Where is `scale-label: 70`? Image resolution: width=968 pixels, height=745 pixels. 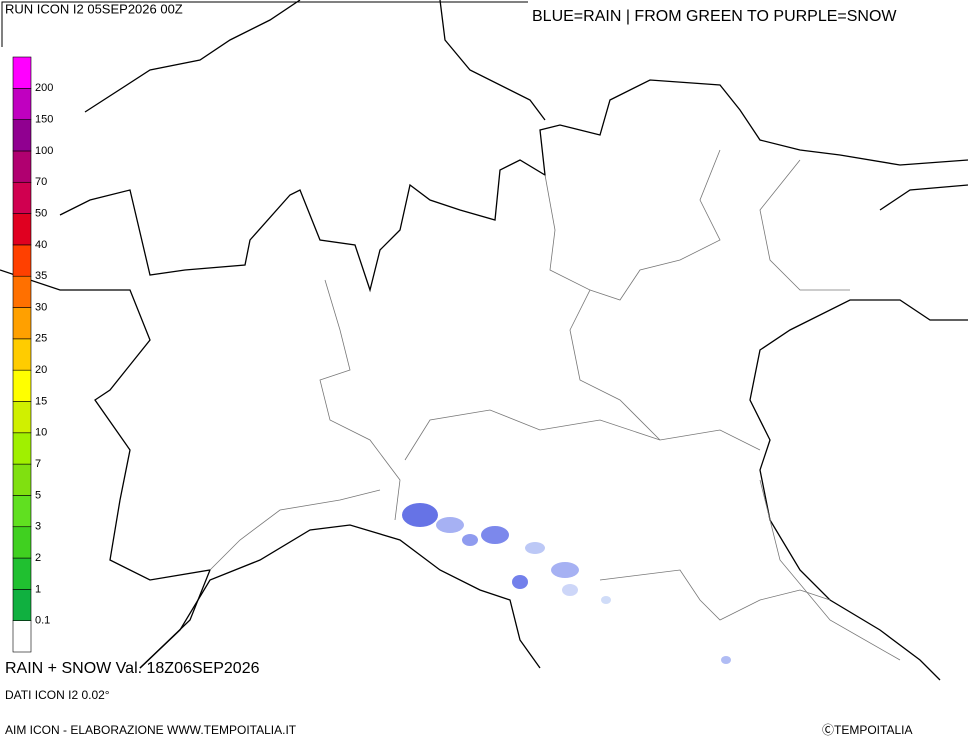
scale-label: 70 is located at coordinates (41, 182).